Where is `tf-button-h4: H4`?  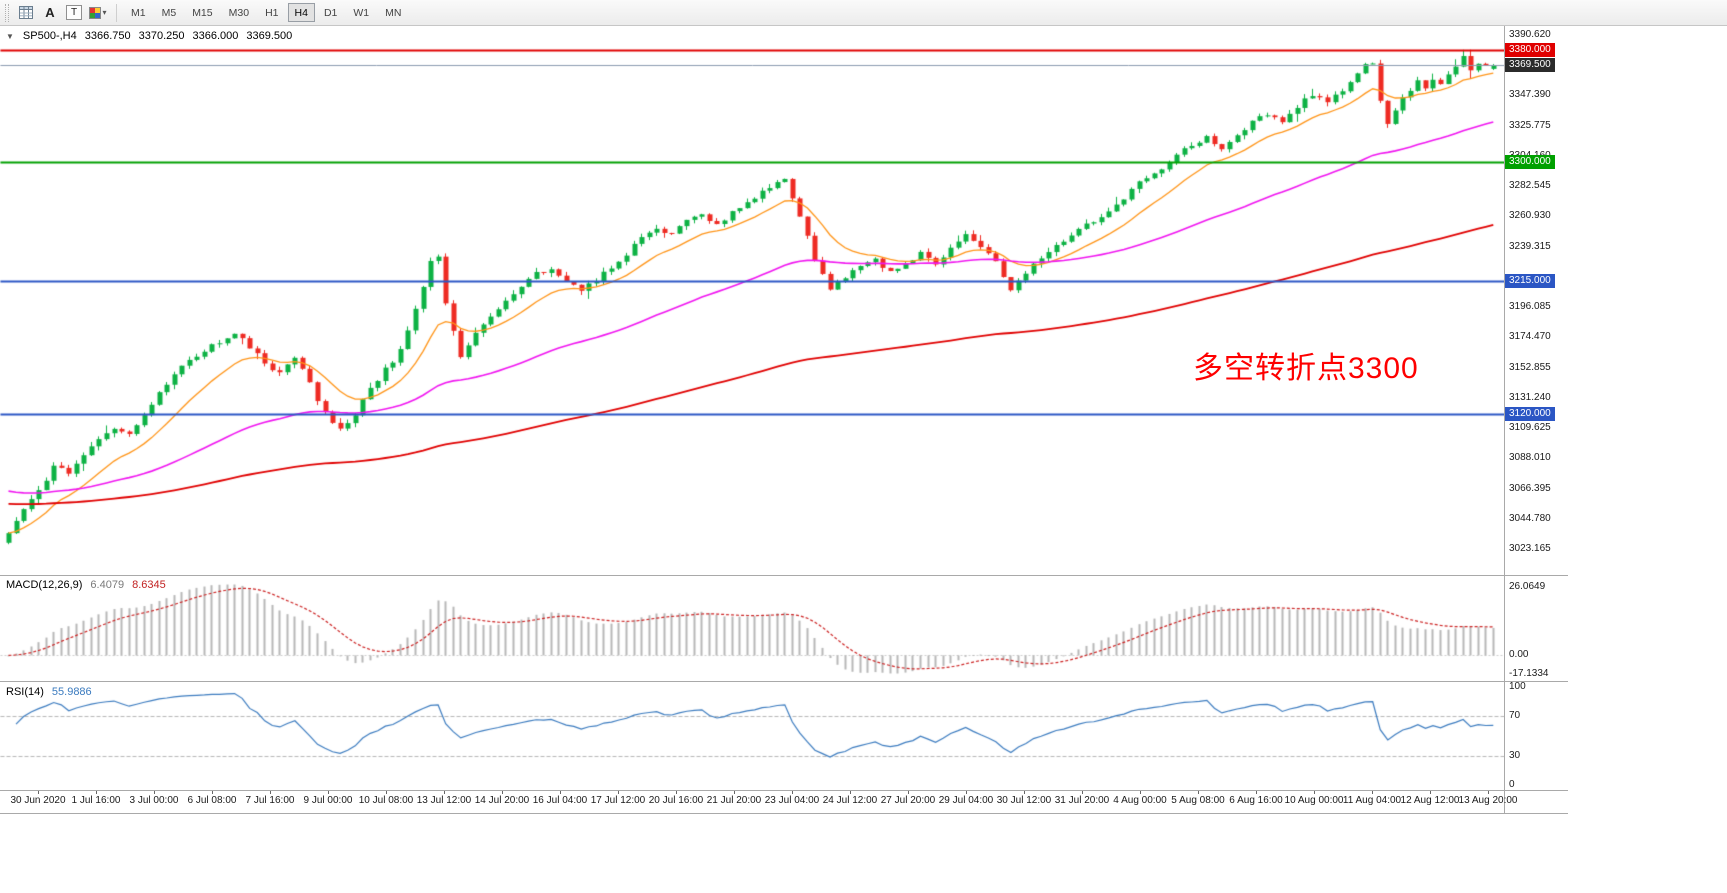 tf-button-h4: H4 is located at coordinates (301, 12).